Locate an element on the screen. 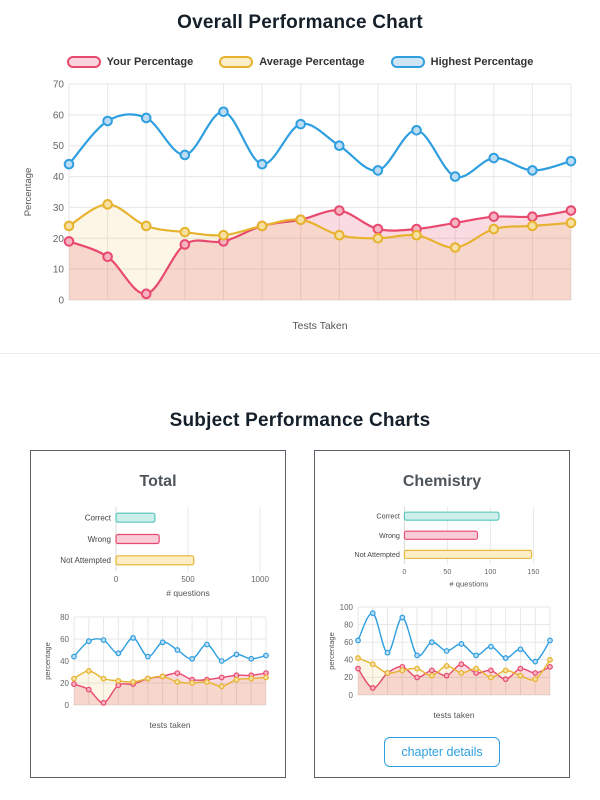  total-trend-wrap: 0 20 40 60 80 tests taken percentage is located at coordinates (158, 671).